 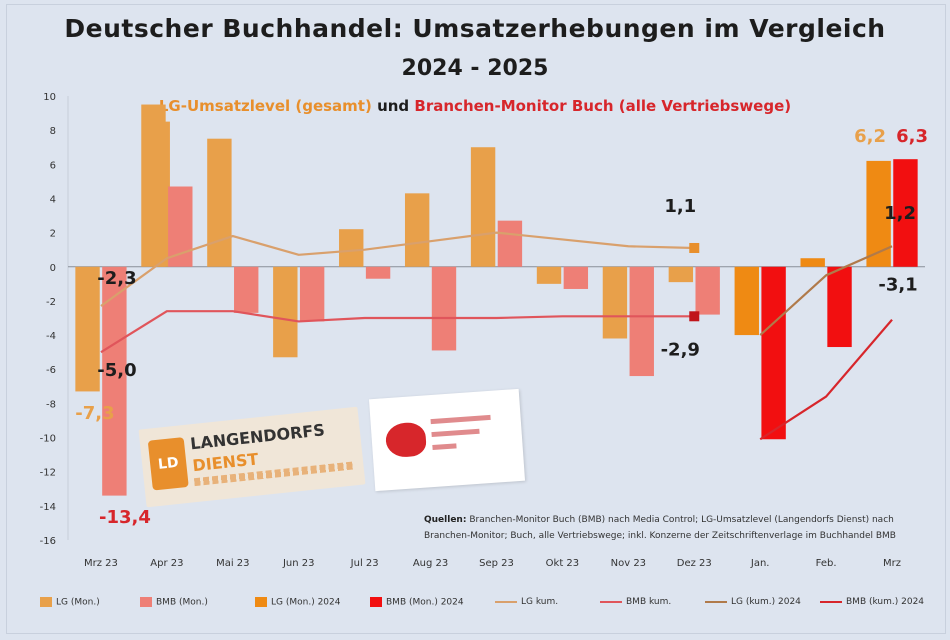 What do you see at coordinates (635, 605) in the screenshot?
I see `legend-item: BMB kum.` at bounding box center [635, 605].